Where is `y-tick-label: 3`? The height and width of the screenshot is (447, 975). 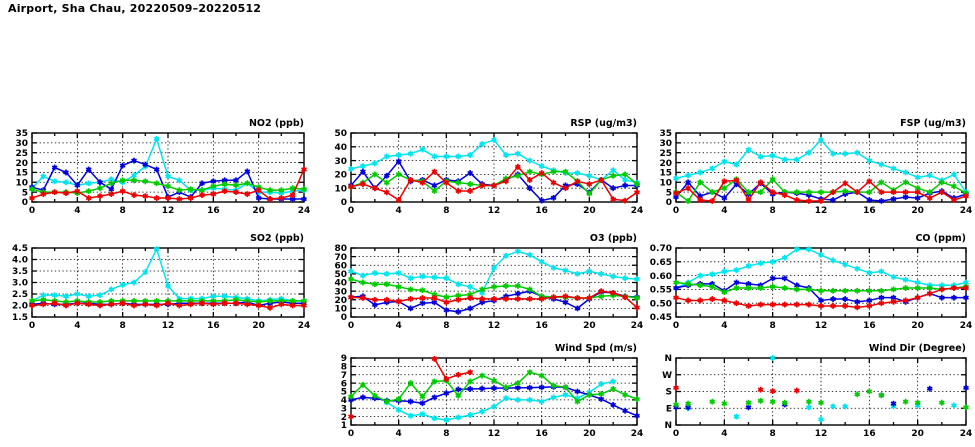
y-tick-label: 3 is located at coordinates (344, 409).